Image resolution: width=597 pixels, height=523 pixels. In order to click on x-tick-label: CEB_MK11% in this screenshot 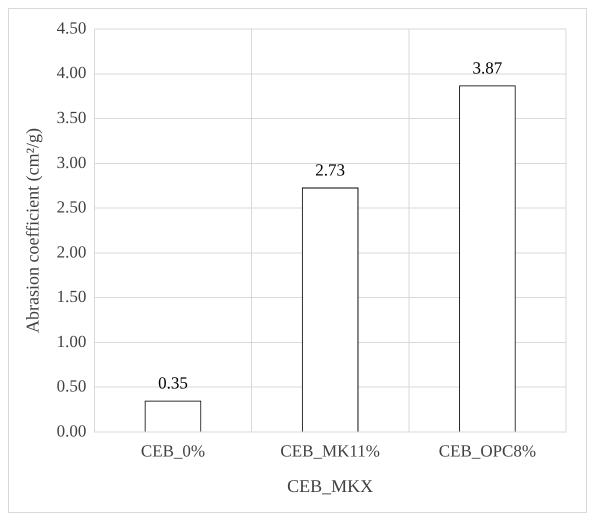, I will do `click(330, 451)`.